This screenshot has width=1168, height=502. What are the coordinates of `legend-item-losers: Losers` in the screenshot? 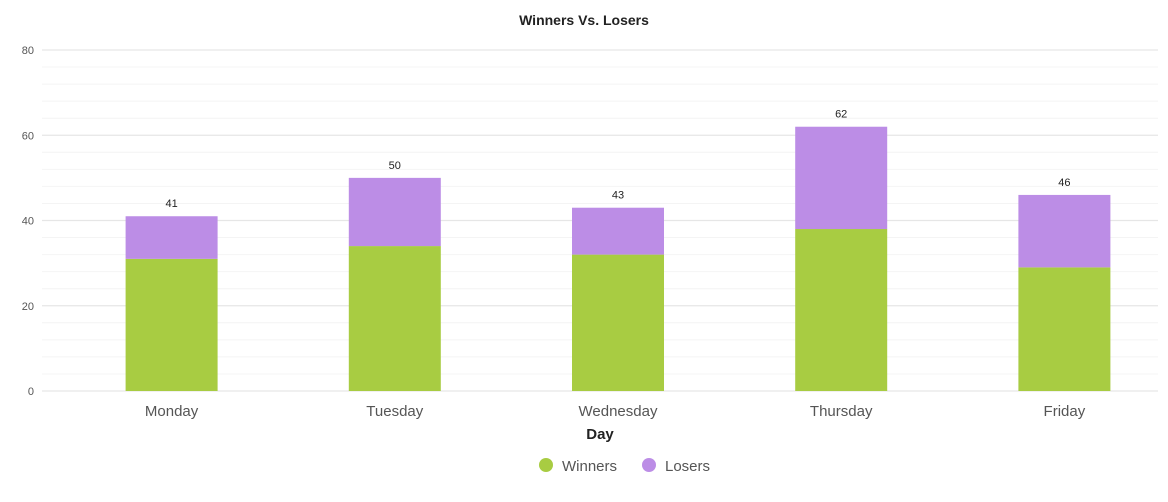 It's located at (676, 466).